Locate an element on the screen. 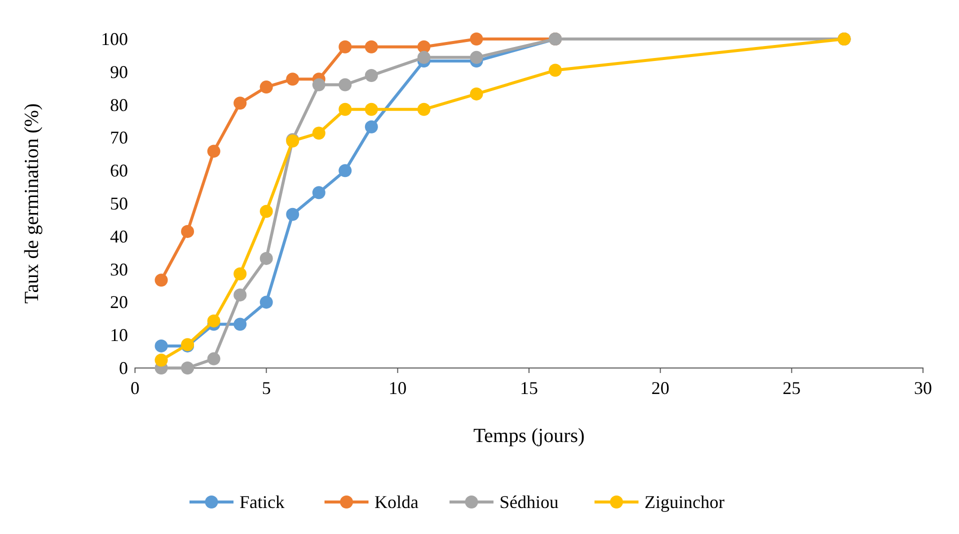 The image size is (959, 534). x-tick-label: 25 is located at coordinates (791, 388).